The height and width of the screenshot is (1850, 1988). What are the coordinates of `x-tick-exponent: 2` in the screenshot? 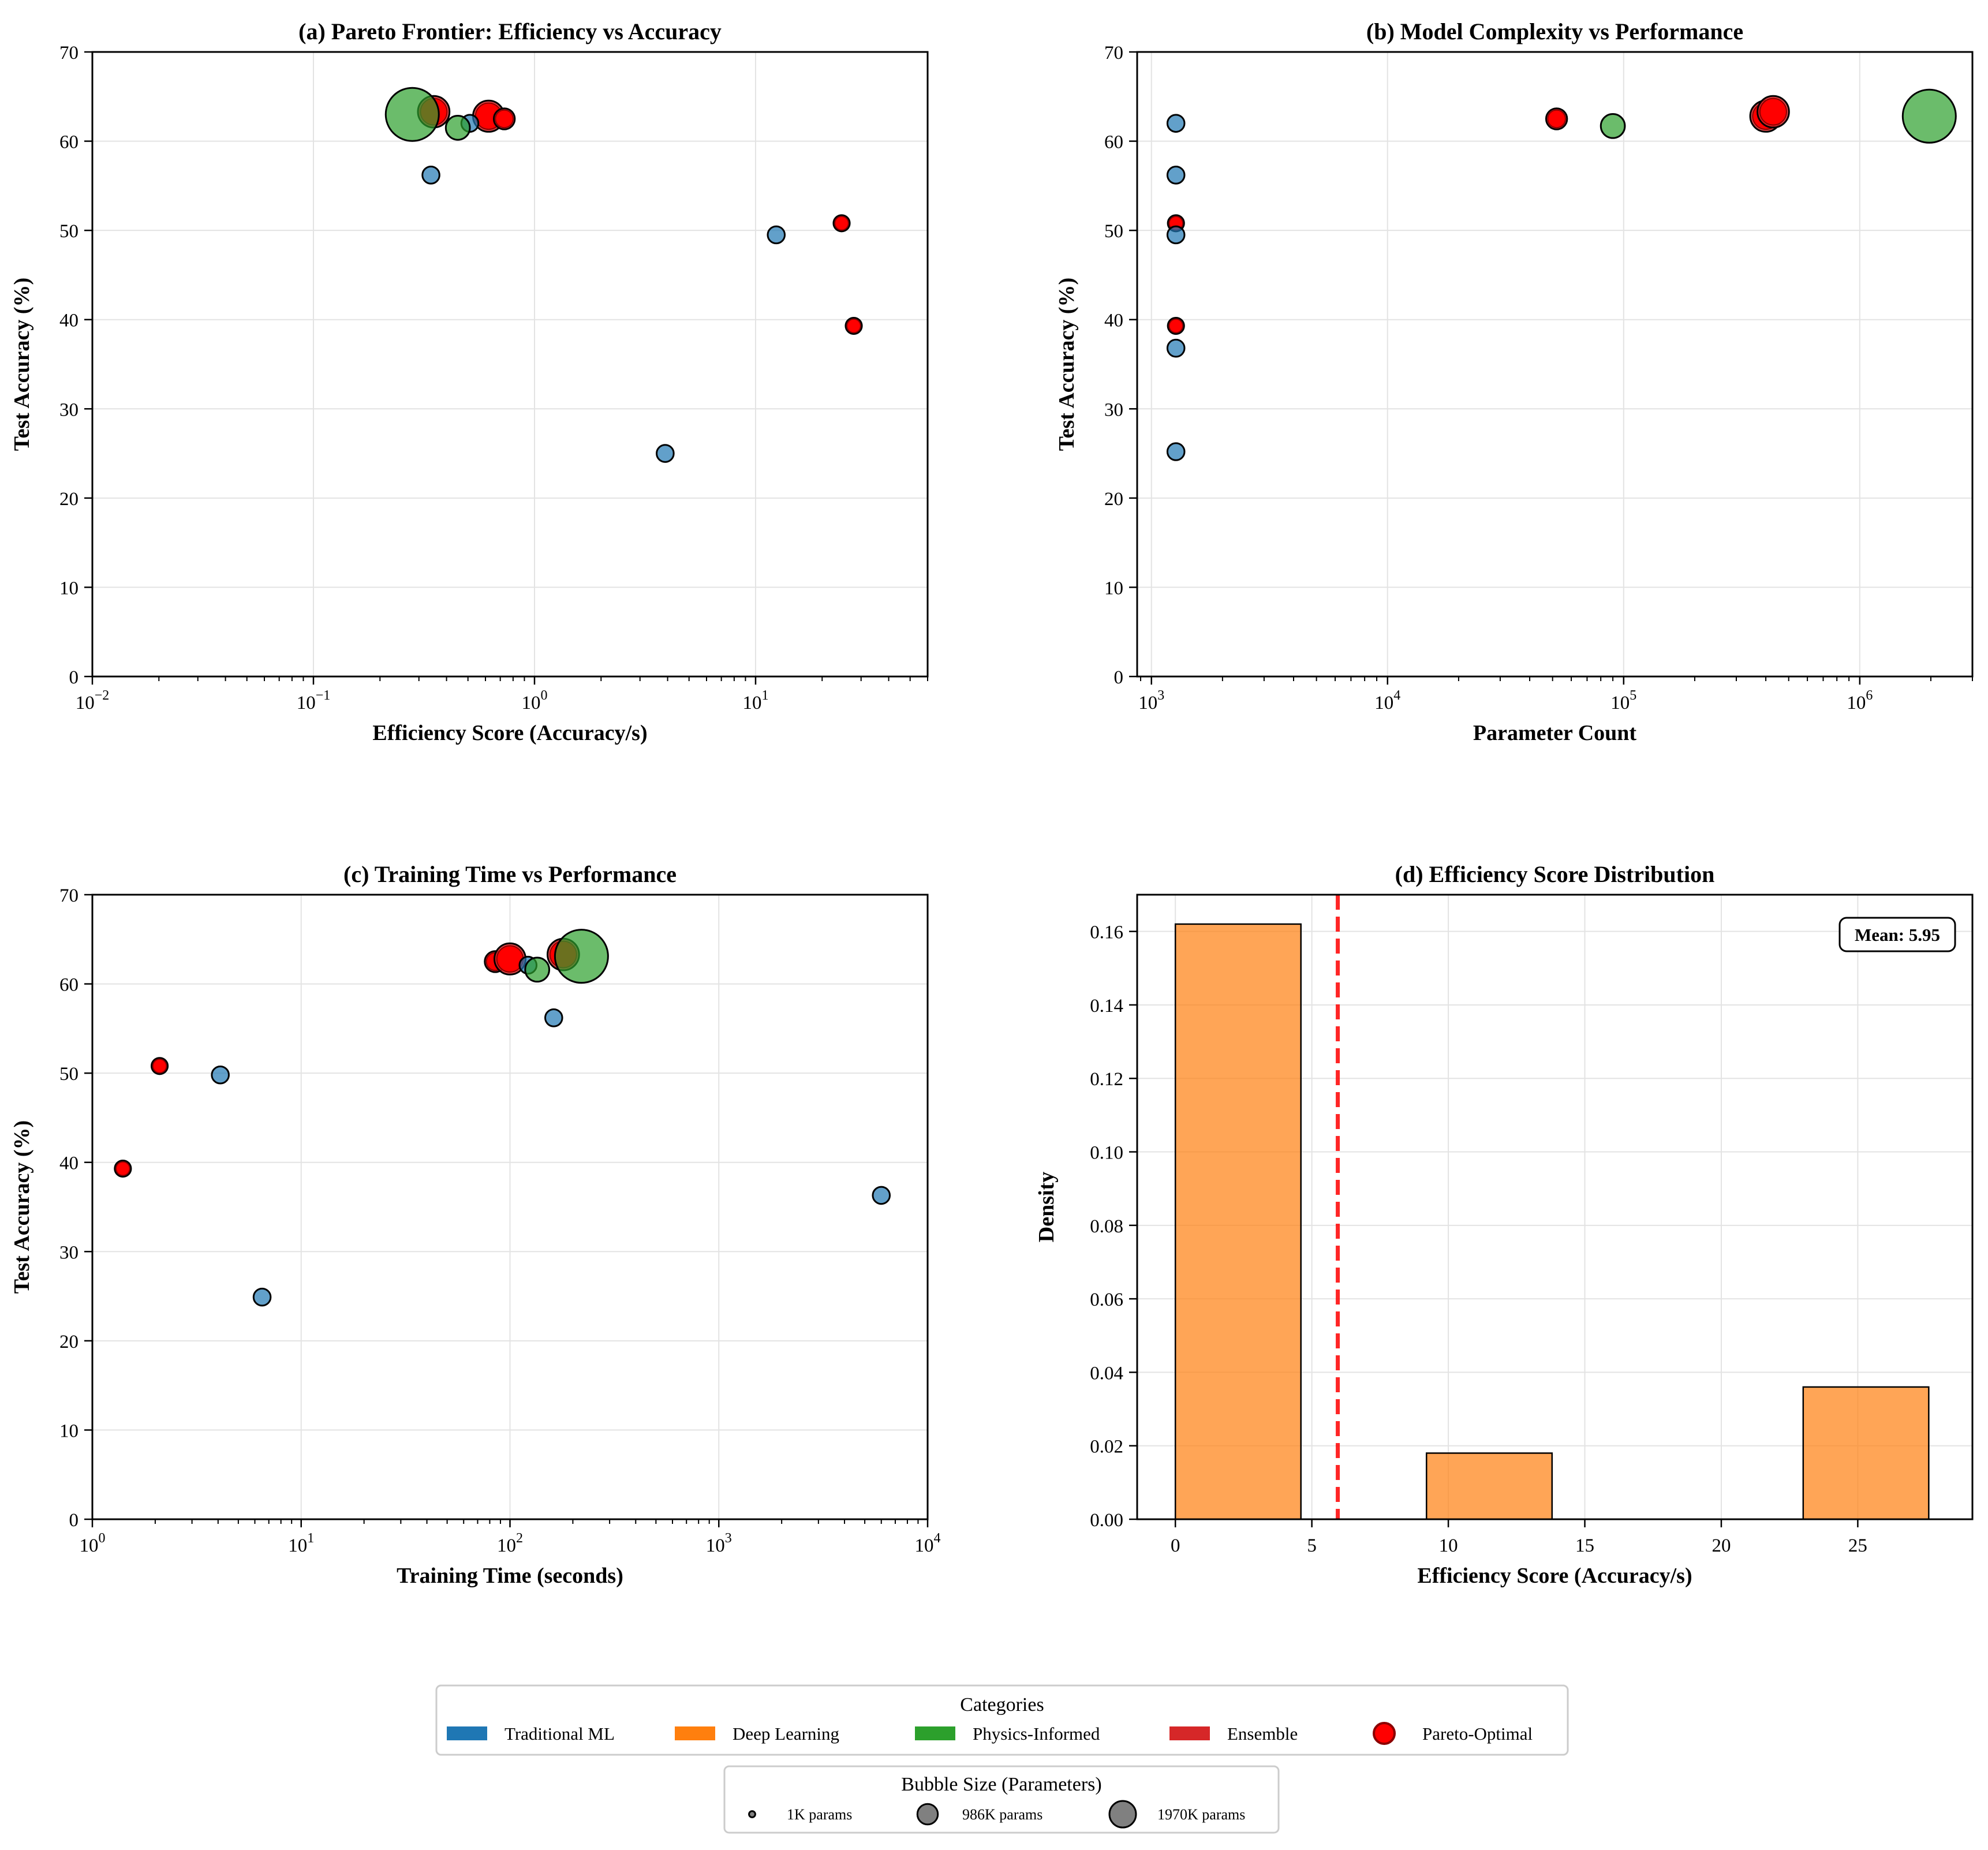 It's located at (519, 1538).